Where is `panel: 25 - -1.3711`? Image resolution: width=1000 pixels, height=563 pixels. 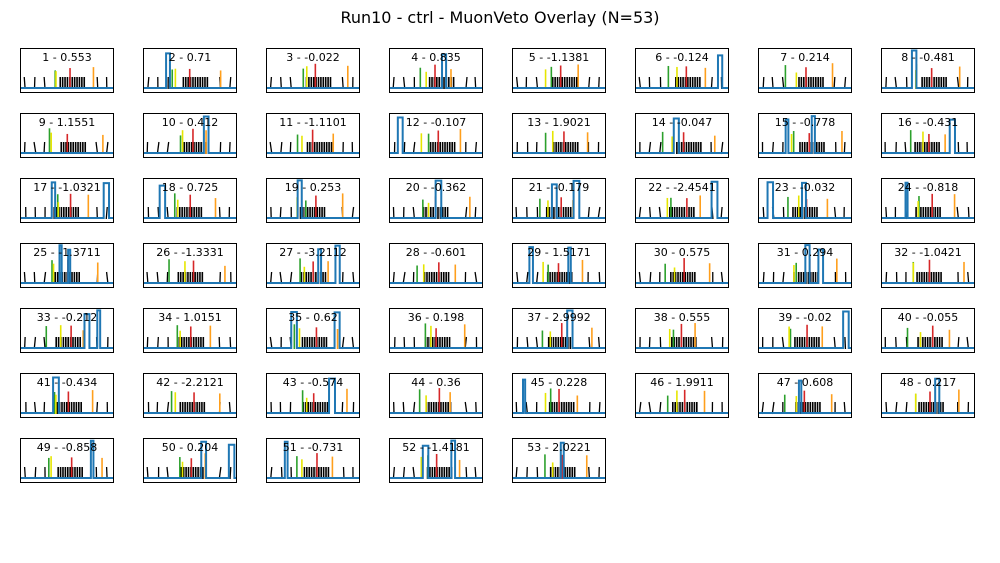
panel: 25 - -1.3711 is located at coordinates (67, 265).